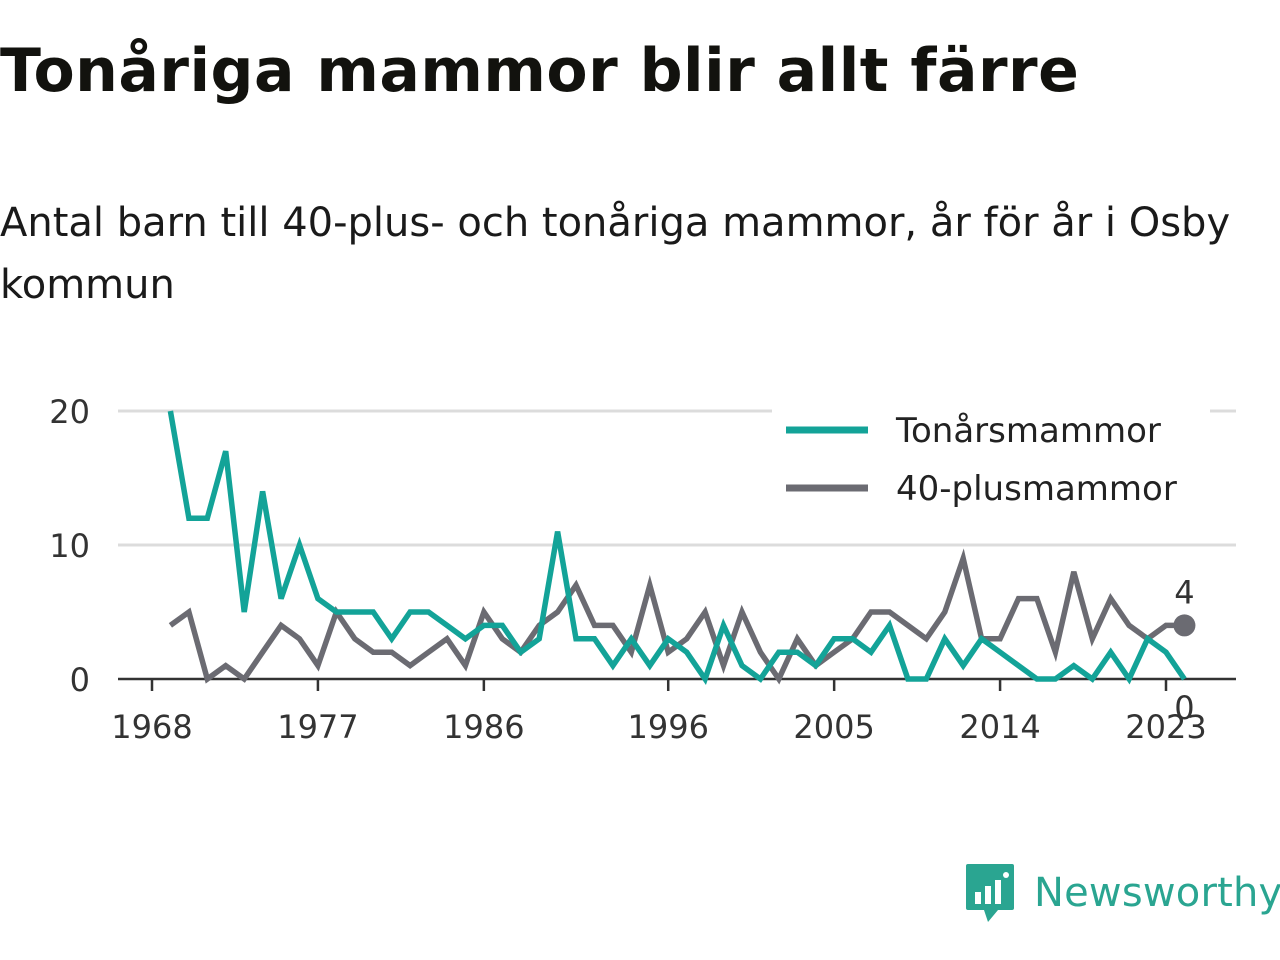 Image resolution: width=1280 pixels, height=960 pixels. Describe the element at coordinates (317, 727) in the screenshot. I see `x-tick-label: 1977` at that location.